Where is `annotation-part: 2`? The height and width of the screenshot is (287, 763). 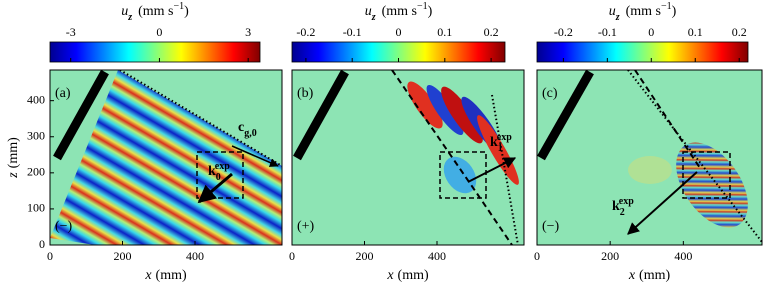
annotation-part: 2 is located at coordinates (622, 212).